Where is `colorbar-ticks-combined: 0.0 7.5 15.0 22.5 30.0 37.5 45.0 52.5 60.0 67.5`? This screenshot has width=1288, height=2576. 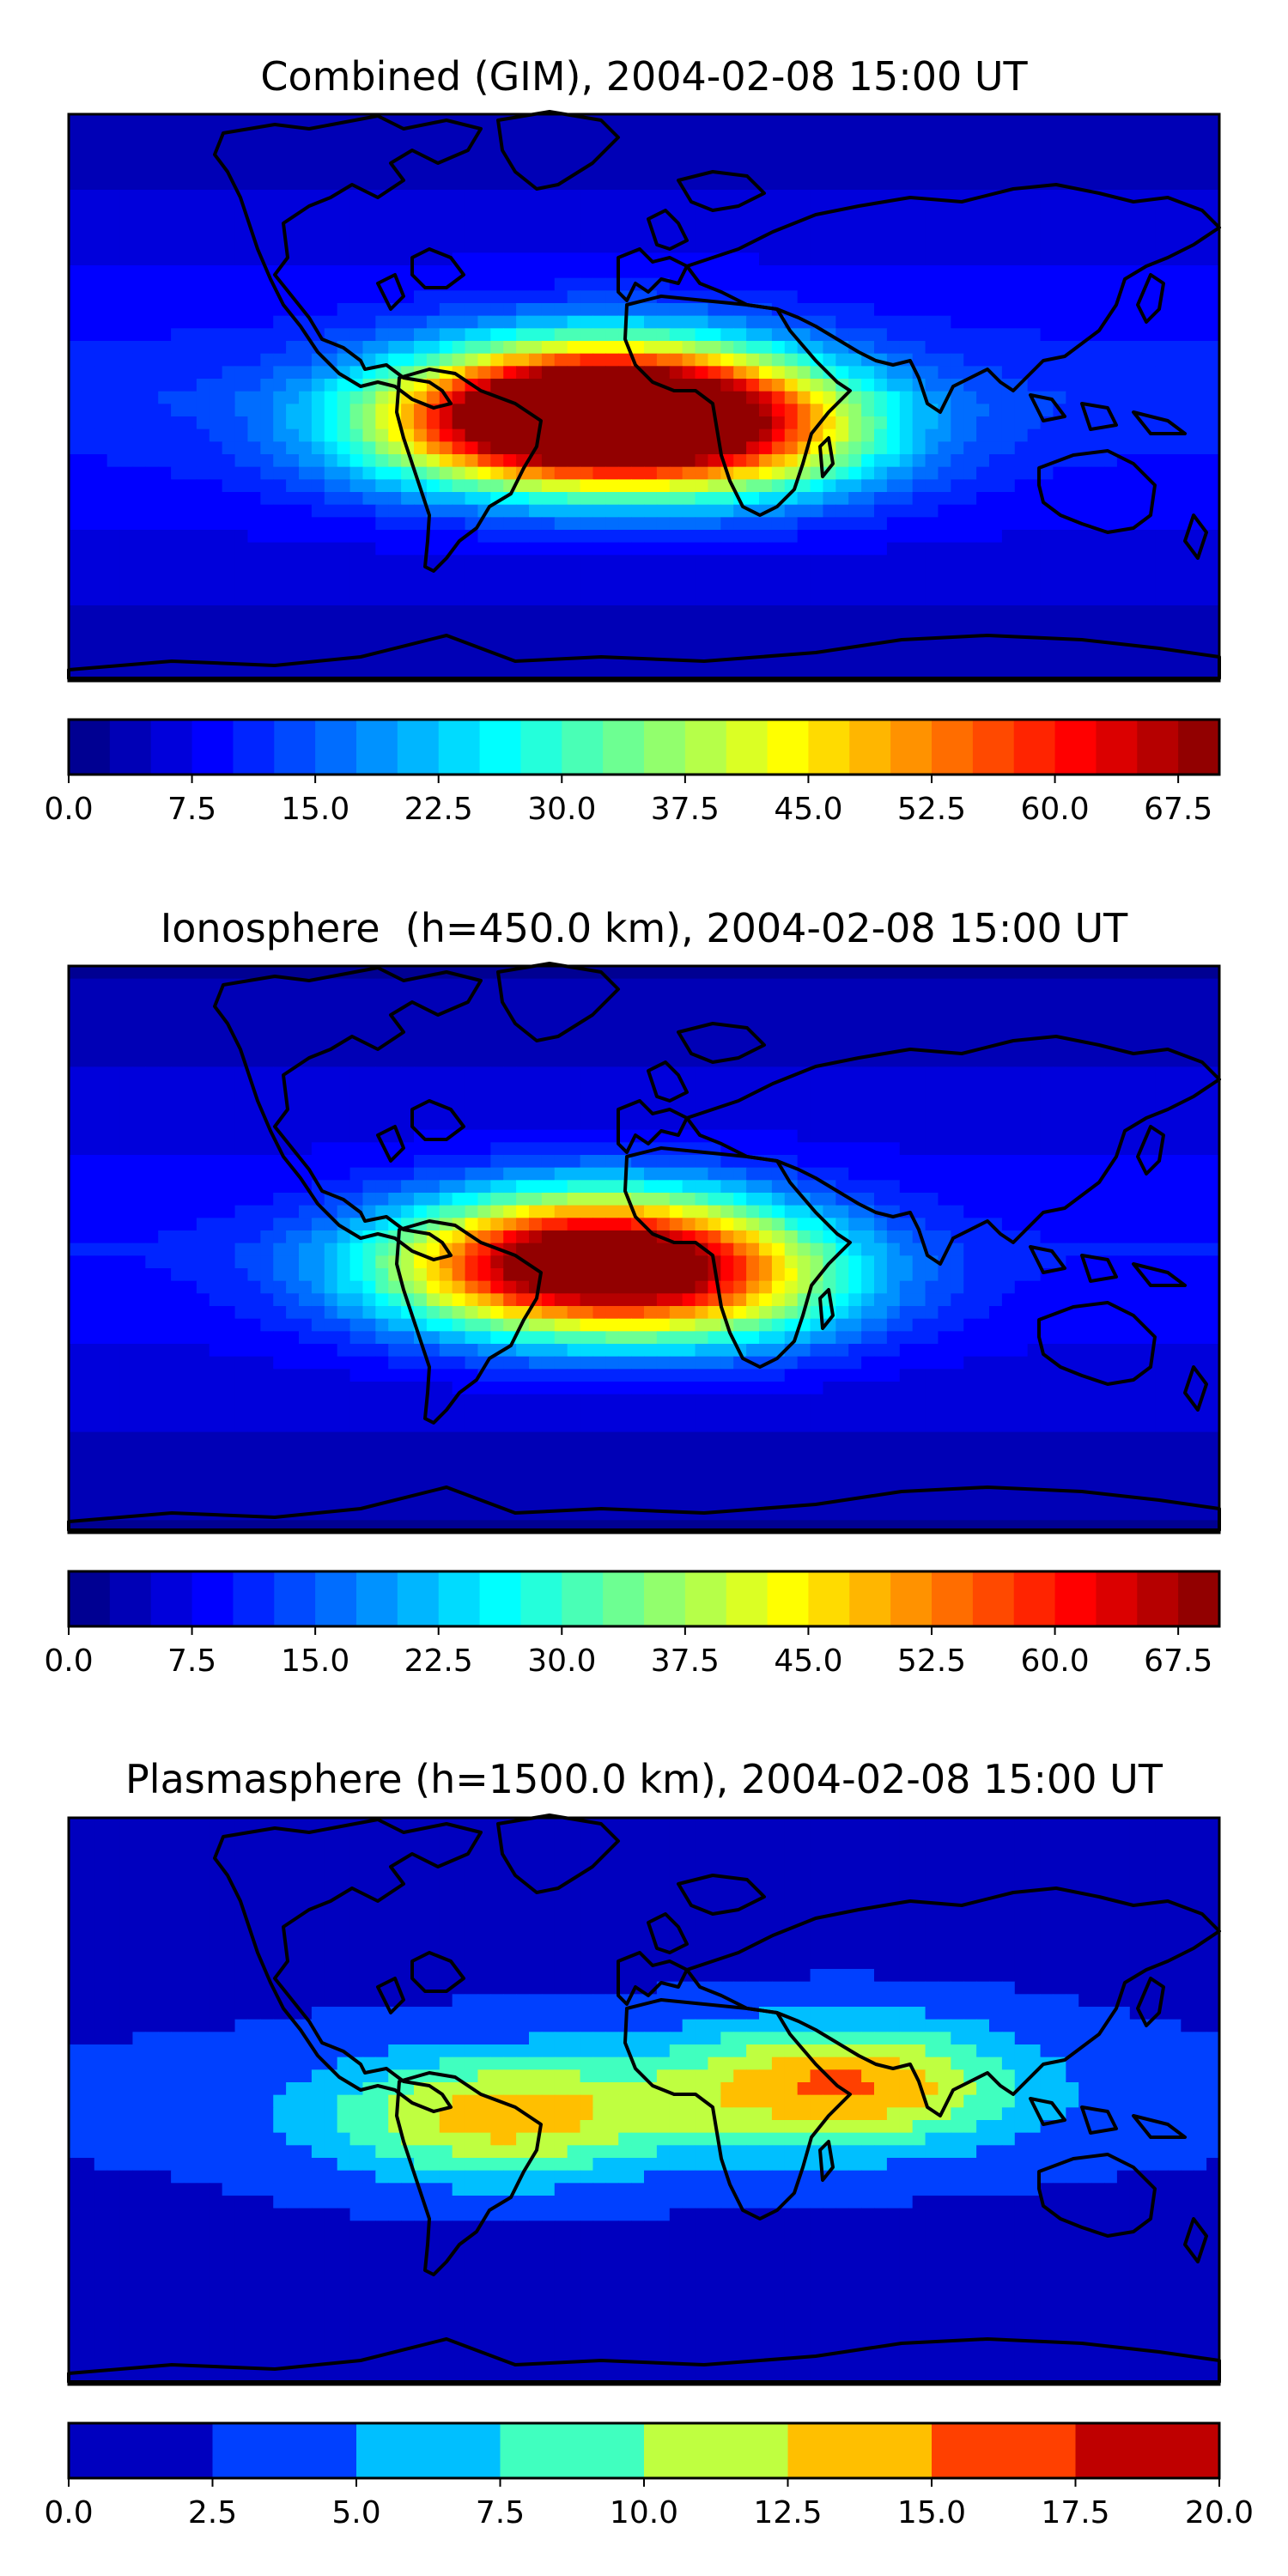
colorbar-ticks-combined: 0.0 7.5 15.0 22.5 30.0 37.5 45.0 52.5 60.0 67.5 is located at coordinates (628, 801).